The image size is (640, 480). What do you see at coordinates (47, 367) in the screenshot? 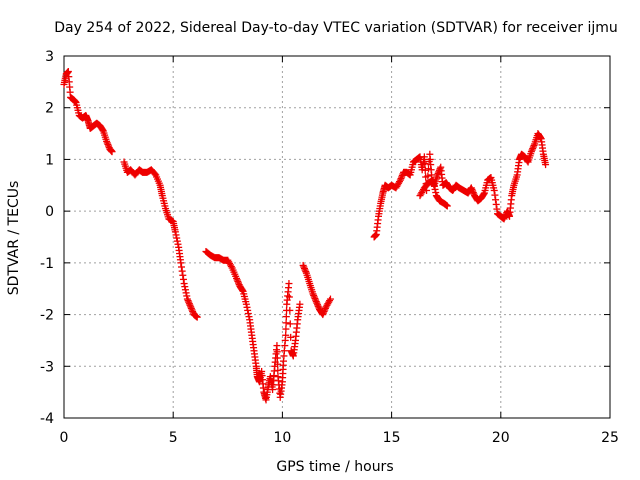
I see `y-tick-label: -3` at bounding box center [47, 367].